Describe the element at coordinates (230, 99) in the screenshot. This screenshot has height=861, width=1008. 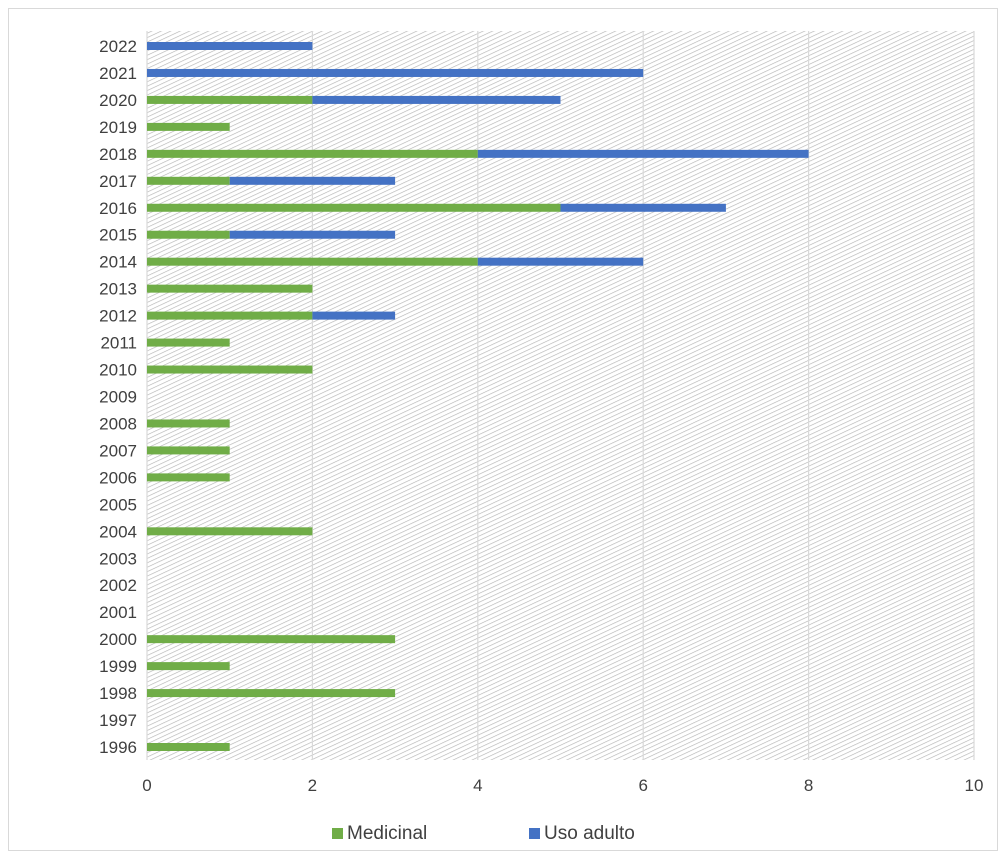
I see `bar-medicinal-2020` at that location.